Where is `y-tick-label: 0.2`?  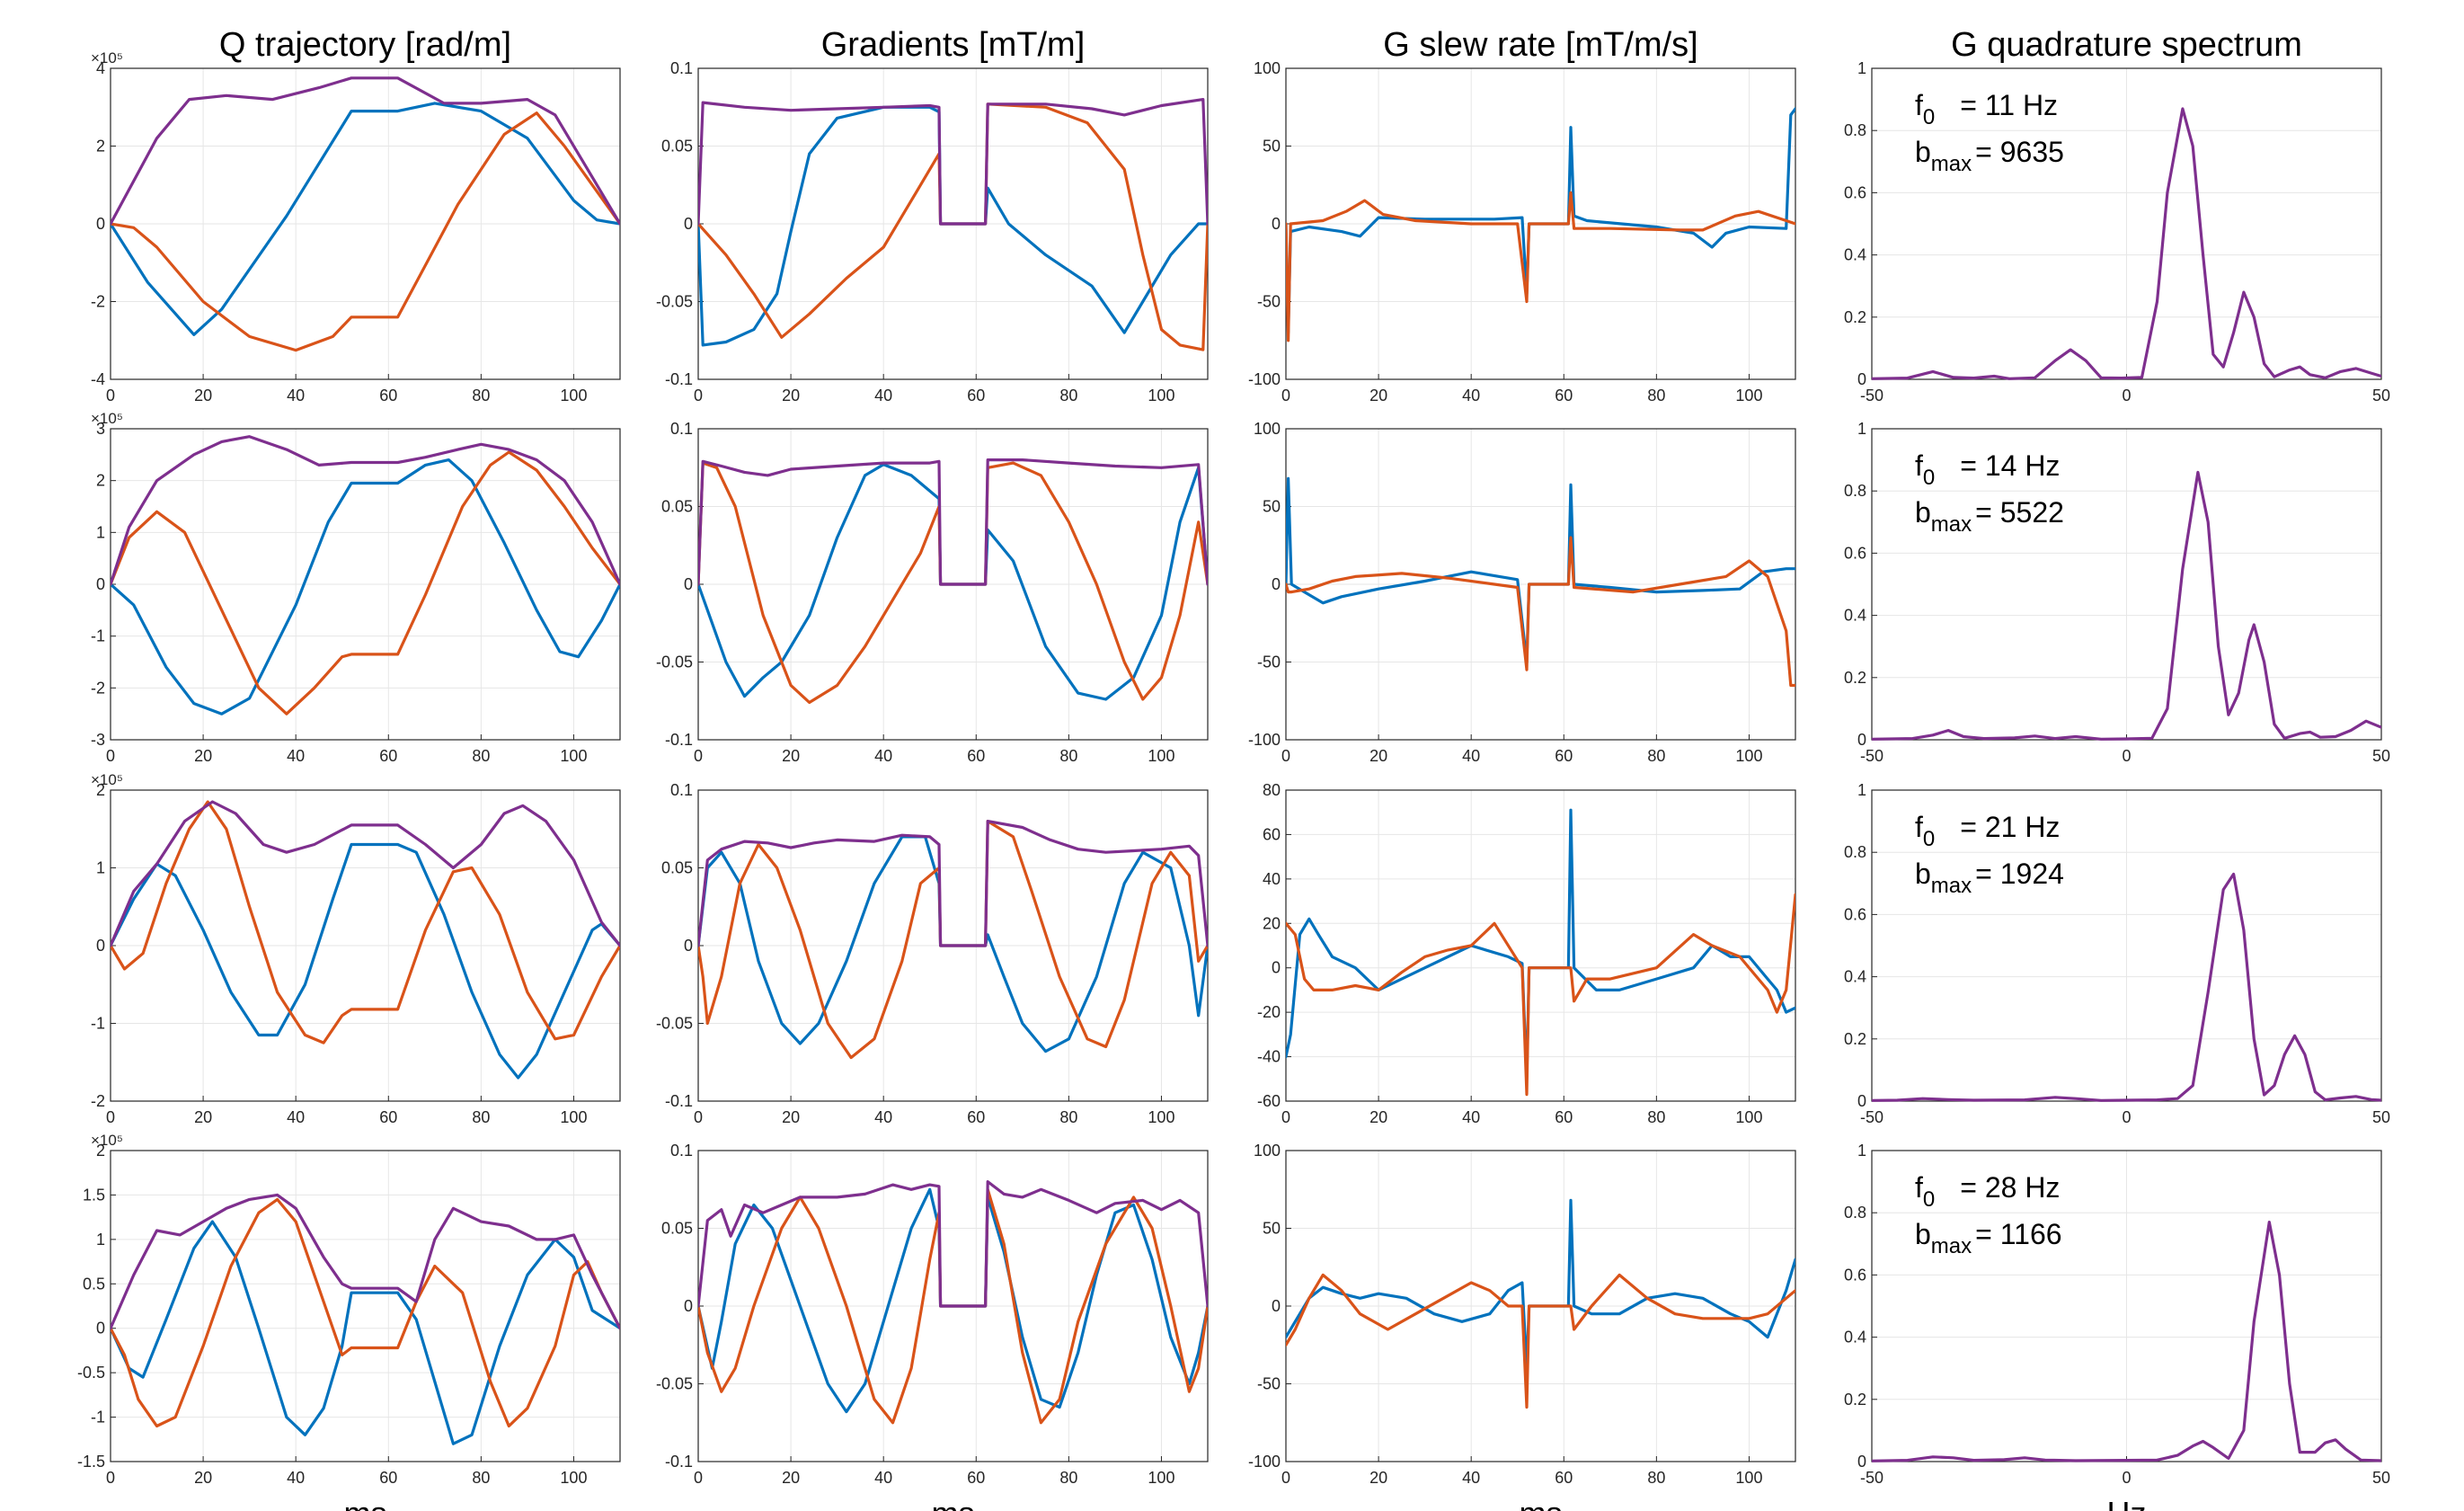 y-tick-label: 0.2 is located at coordinates (1855, 317).